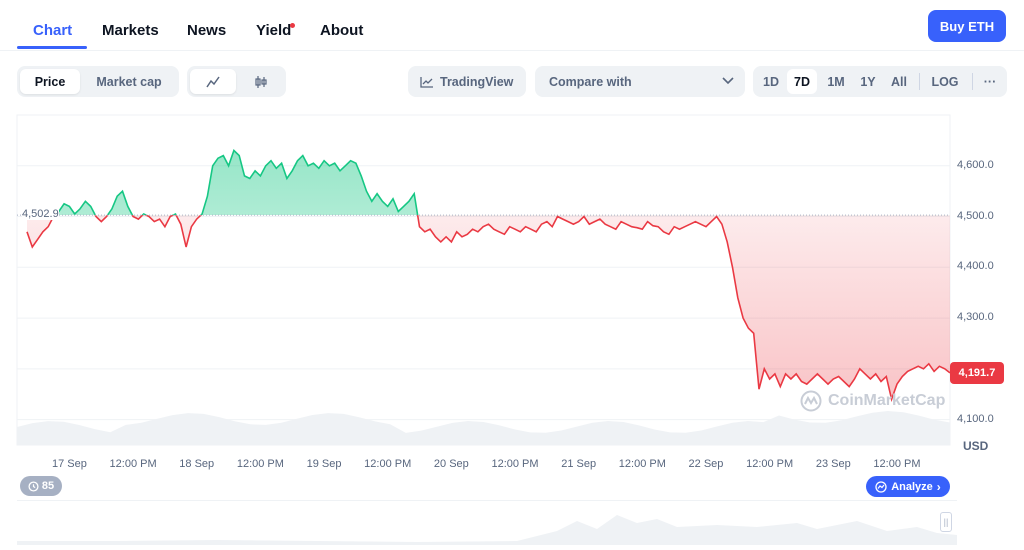 The image size is (1024, 550). Describe the element at coordinates (975, 317) in the screenshot. I see `y-tick-label: 4,300.0` at that location.